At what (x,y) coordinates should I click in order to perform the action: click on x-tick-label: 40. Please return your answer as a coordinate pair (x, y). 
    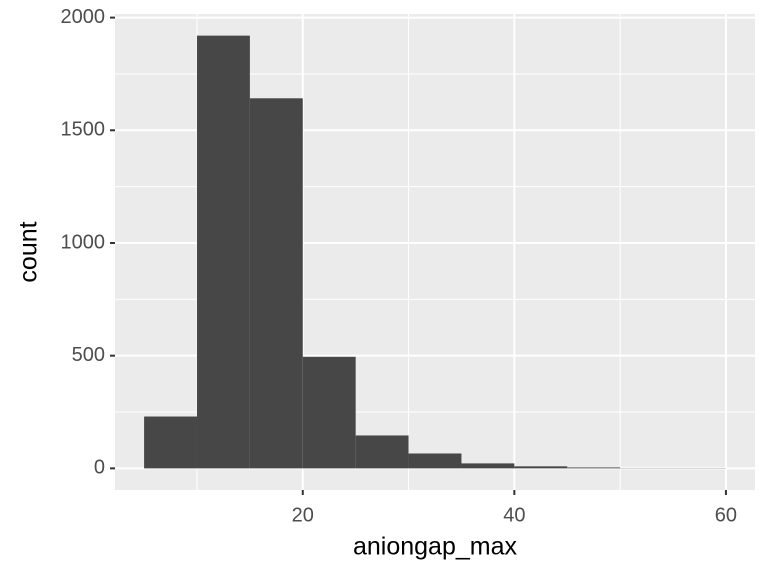
    Looking at the image, I should click on (514, 515).